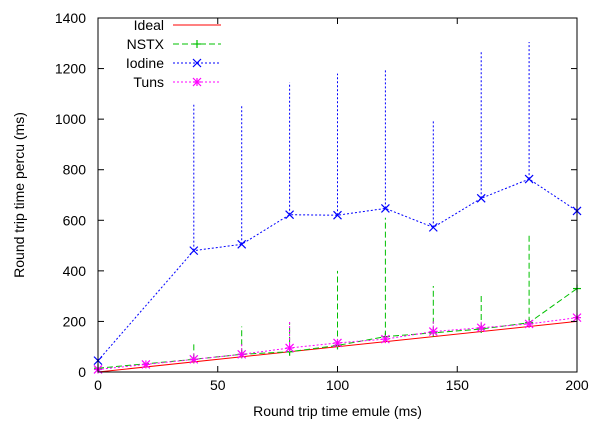  What do you see at coordinates (19, 195) in the screenshot?
I see `y-axis-label: Round trip time percu (ms)` at bounding box center [19, 195].